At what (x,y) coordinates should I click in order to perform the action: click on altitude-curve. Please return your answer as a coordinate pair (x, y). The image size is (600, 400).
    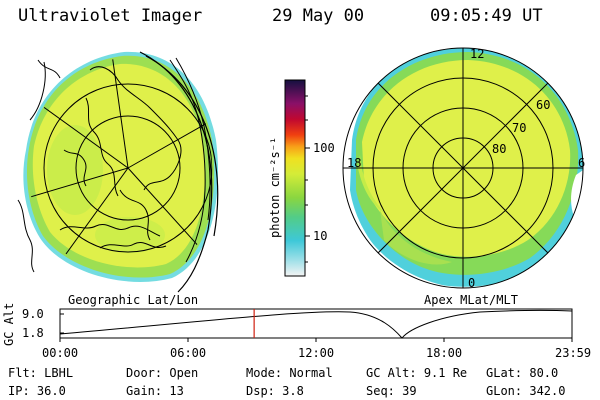
    Looking at the image, I should click on (316, 324).